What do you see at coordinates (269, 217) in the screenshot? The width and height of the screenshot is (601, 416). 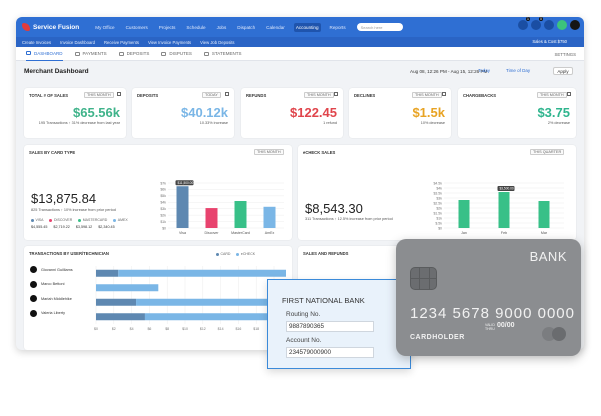 I see `bar-amex` at bounding box center [269, 217].